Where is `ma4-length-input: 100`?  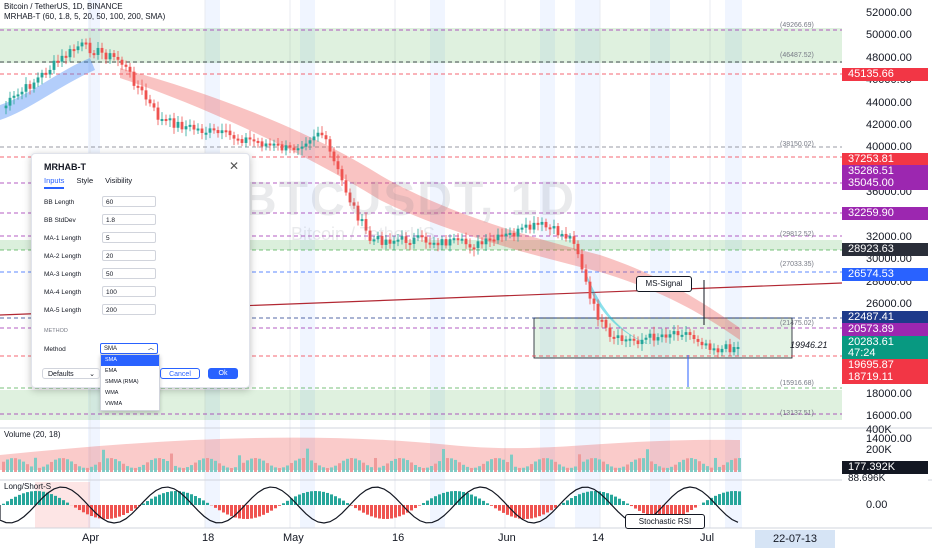 ma4-length-input: 100 is located at coordinates (129, 291).